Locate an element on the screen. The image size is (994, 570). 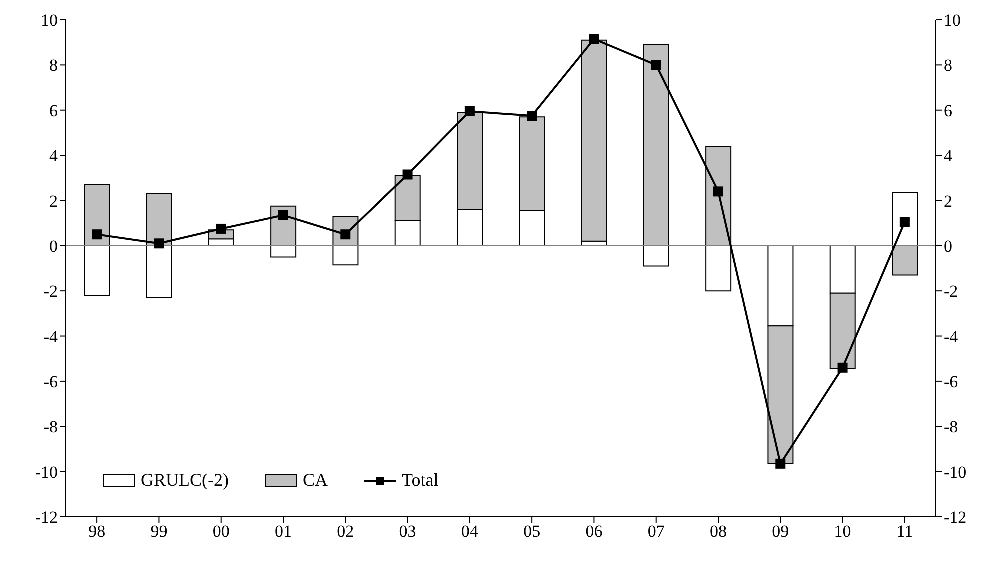
x-tick-label: 07 is located at coordinates (657, 532).